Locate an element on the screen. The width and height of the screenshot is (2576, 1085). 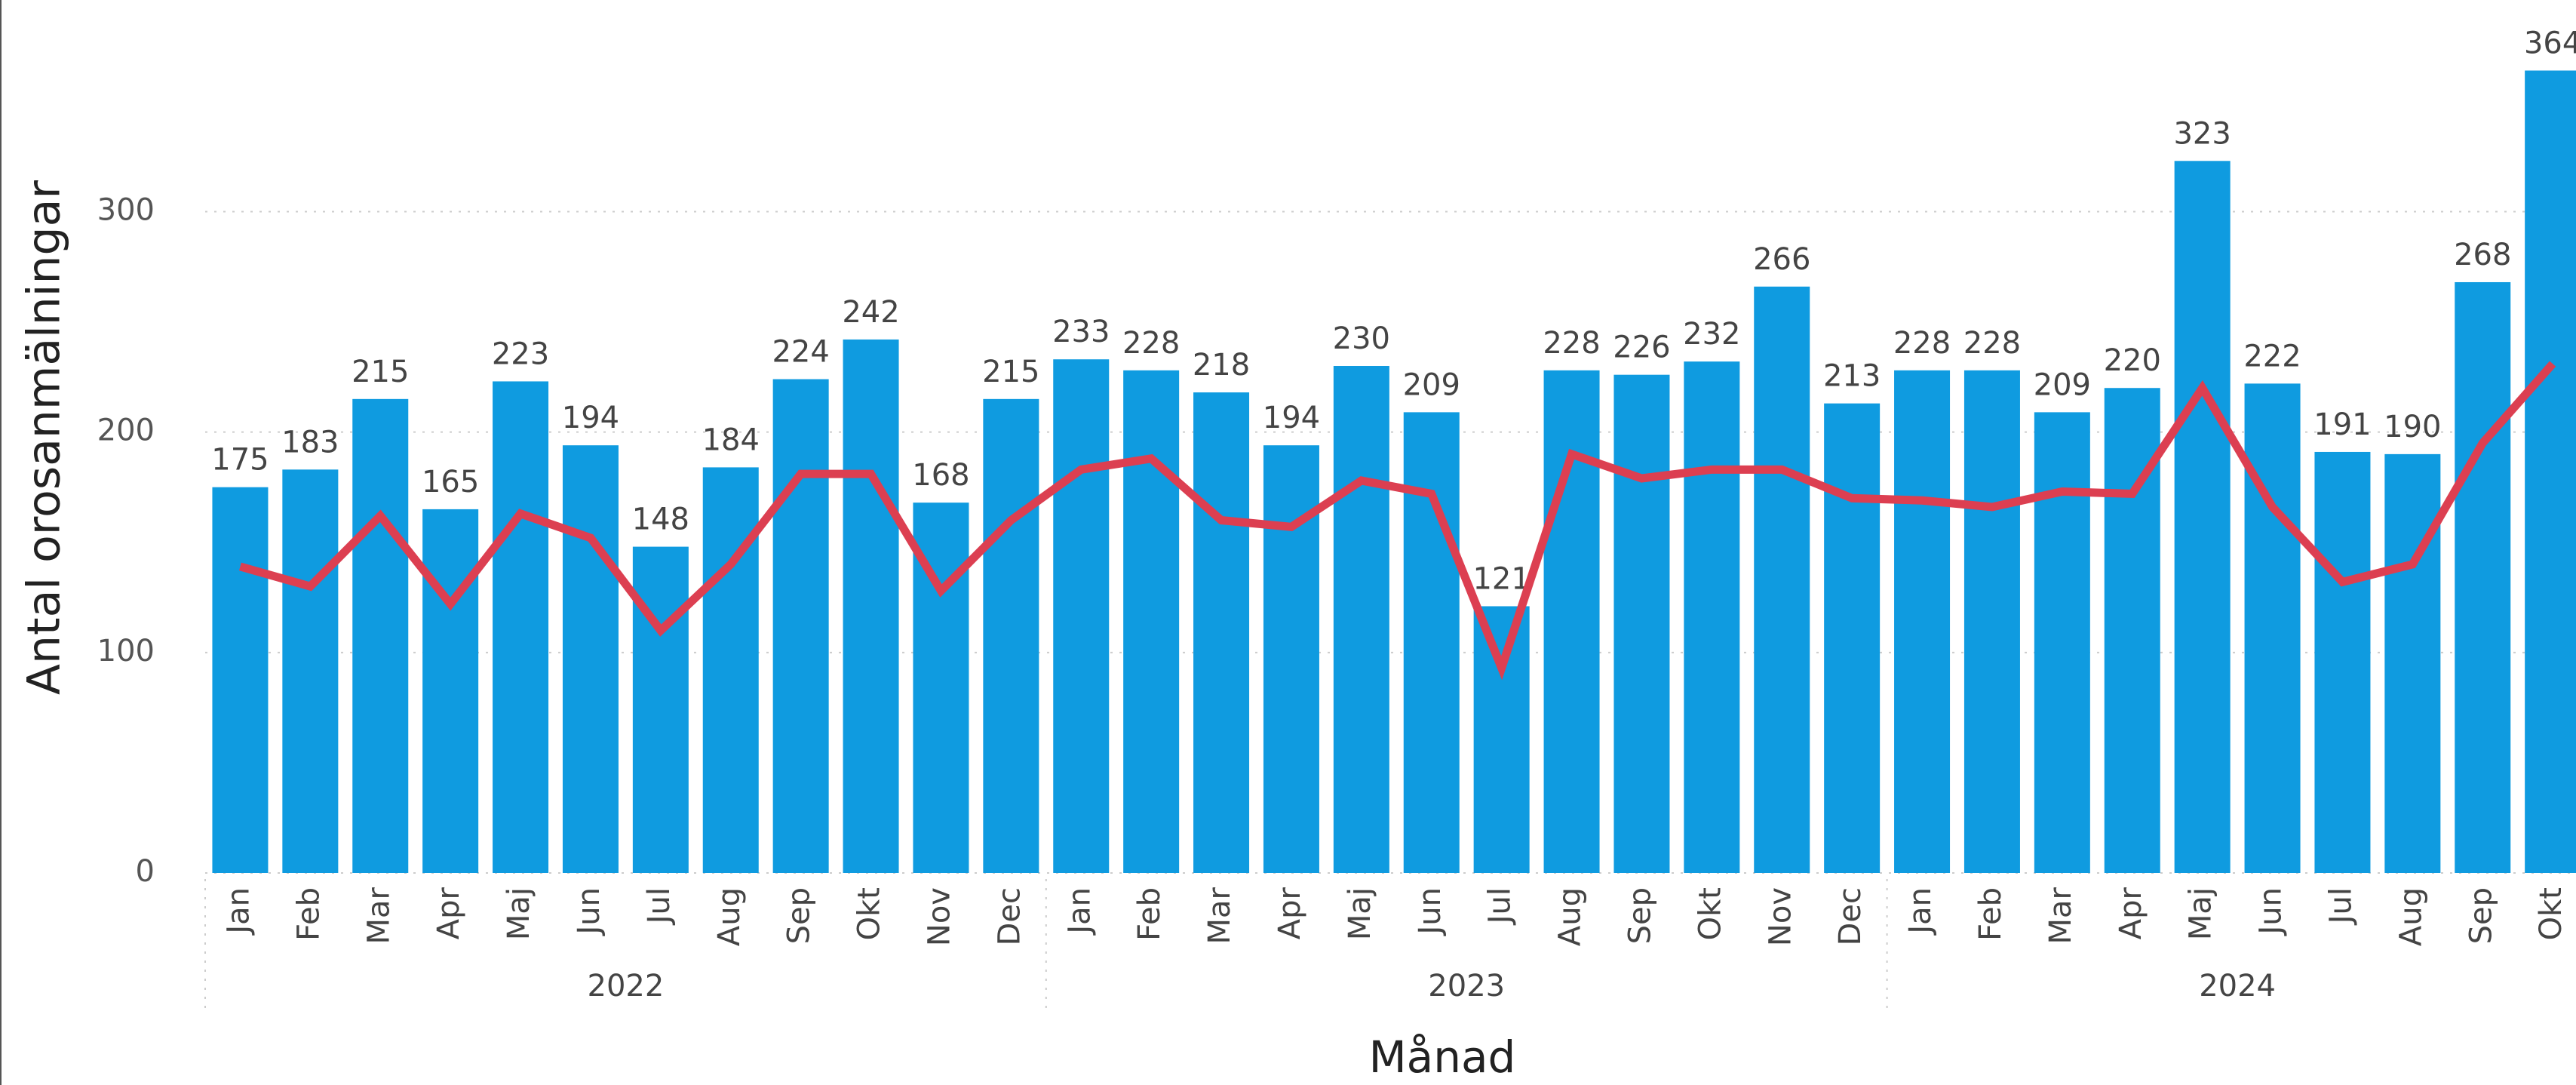
data-label: 230 is located at coordinates (1361, 338).